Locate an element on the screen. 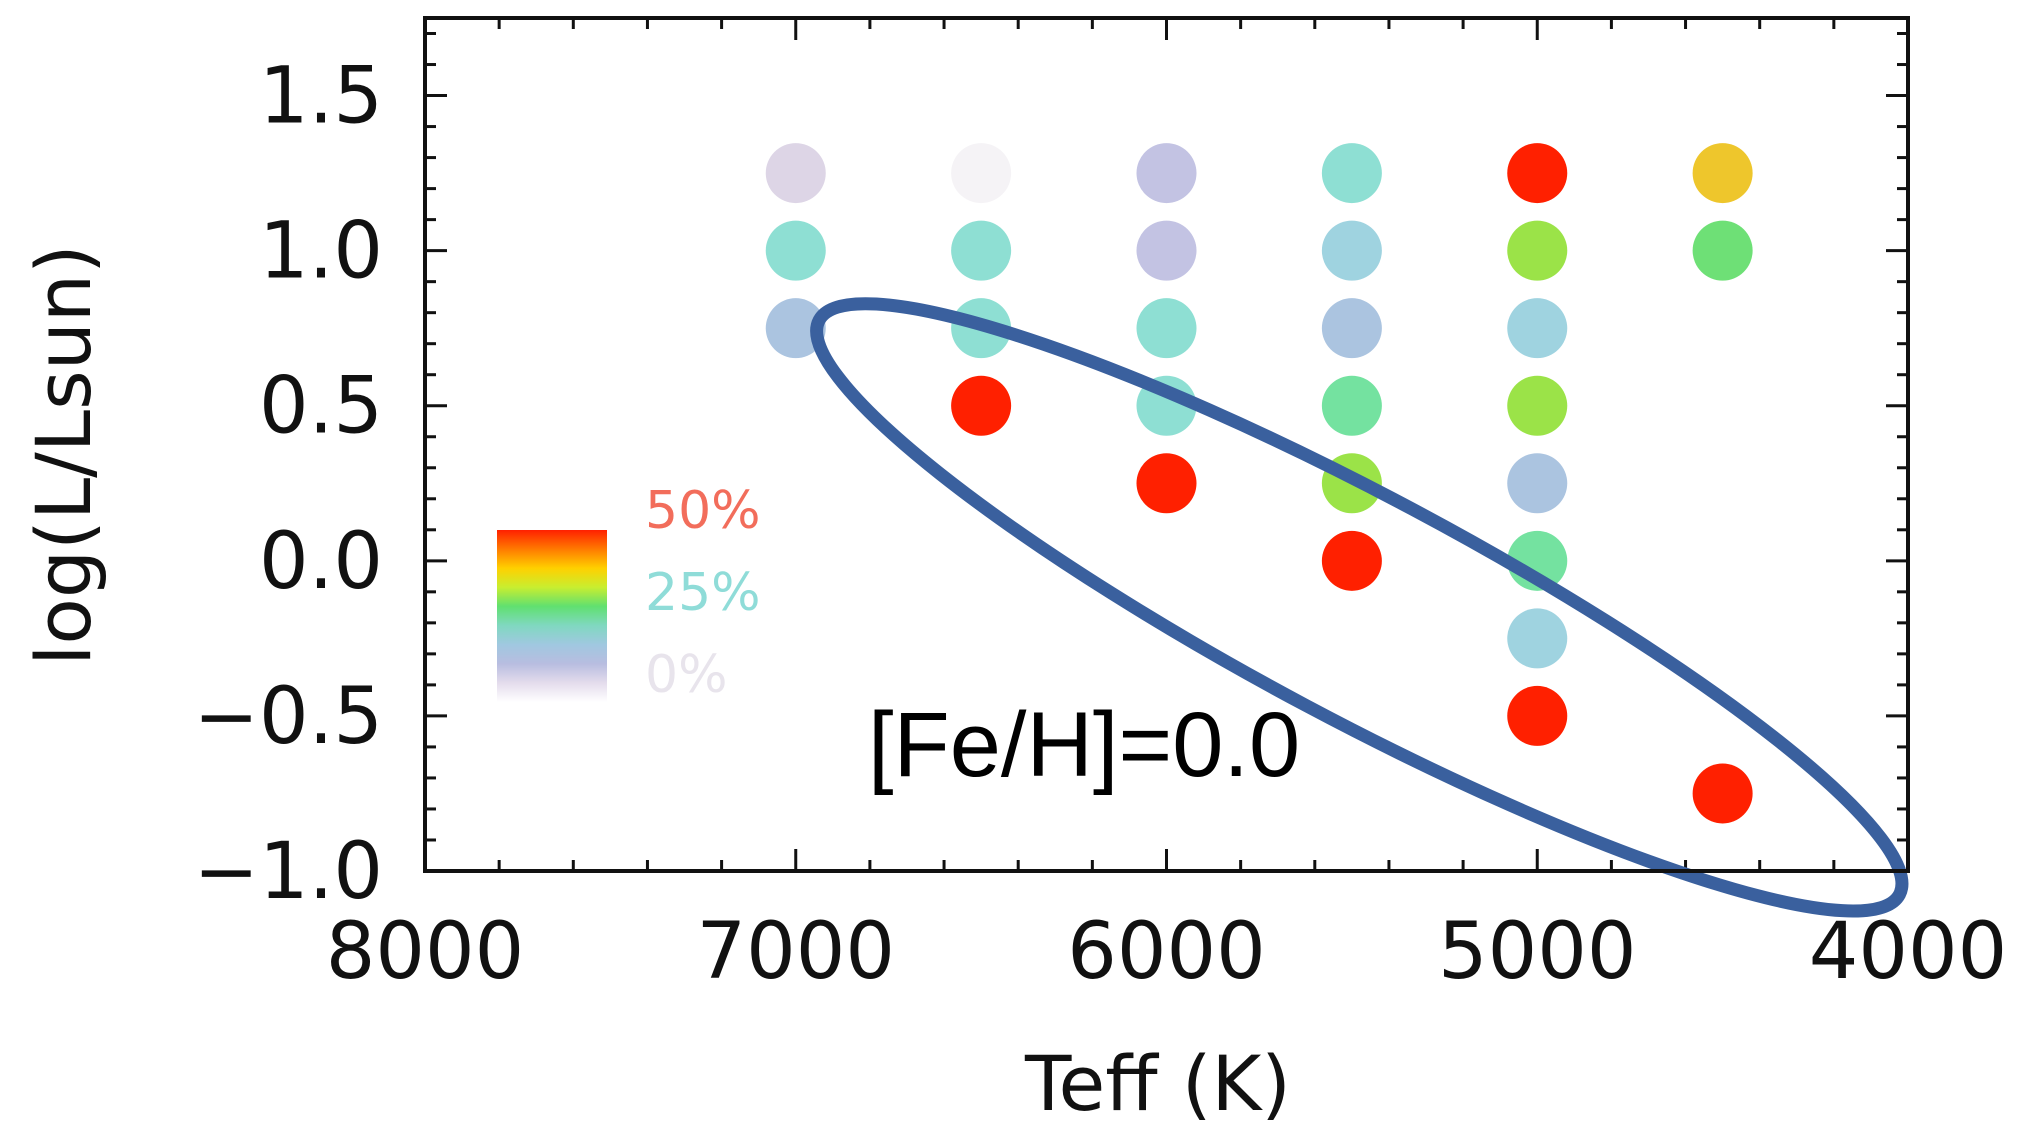 The width and height of the screenshot is (2024, 1139). colorbar-label: 0% is located at coordinates (686, 675).